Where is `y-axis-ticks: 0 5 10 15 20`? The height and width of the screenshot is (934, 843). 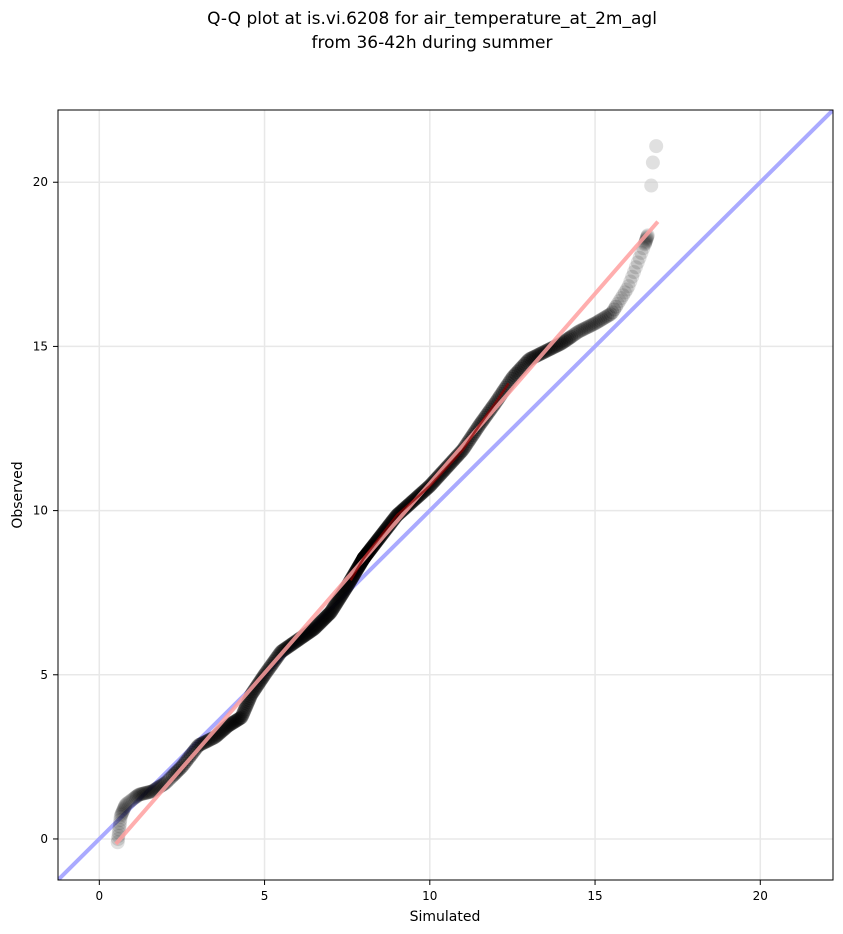 y-axis-ticks: 0 5 10 15 20 is located at coordinates (45, 510).